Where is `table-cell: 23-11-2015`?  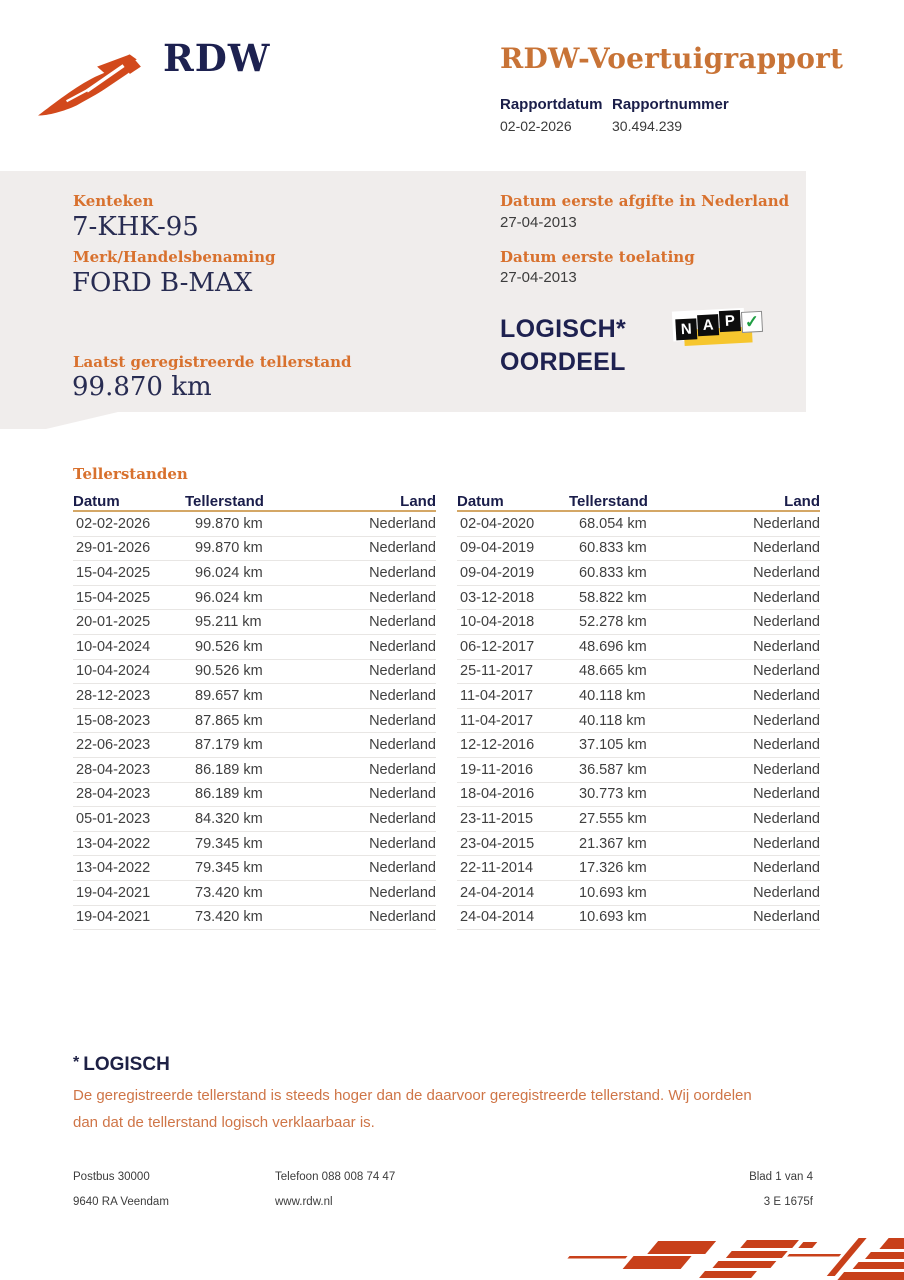
table-cell: 23-11-2015 is located at coordinates (497, 818).